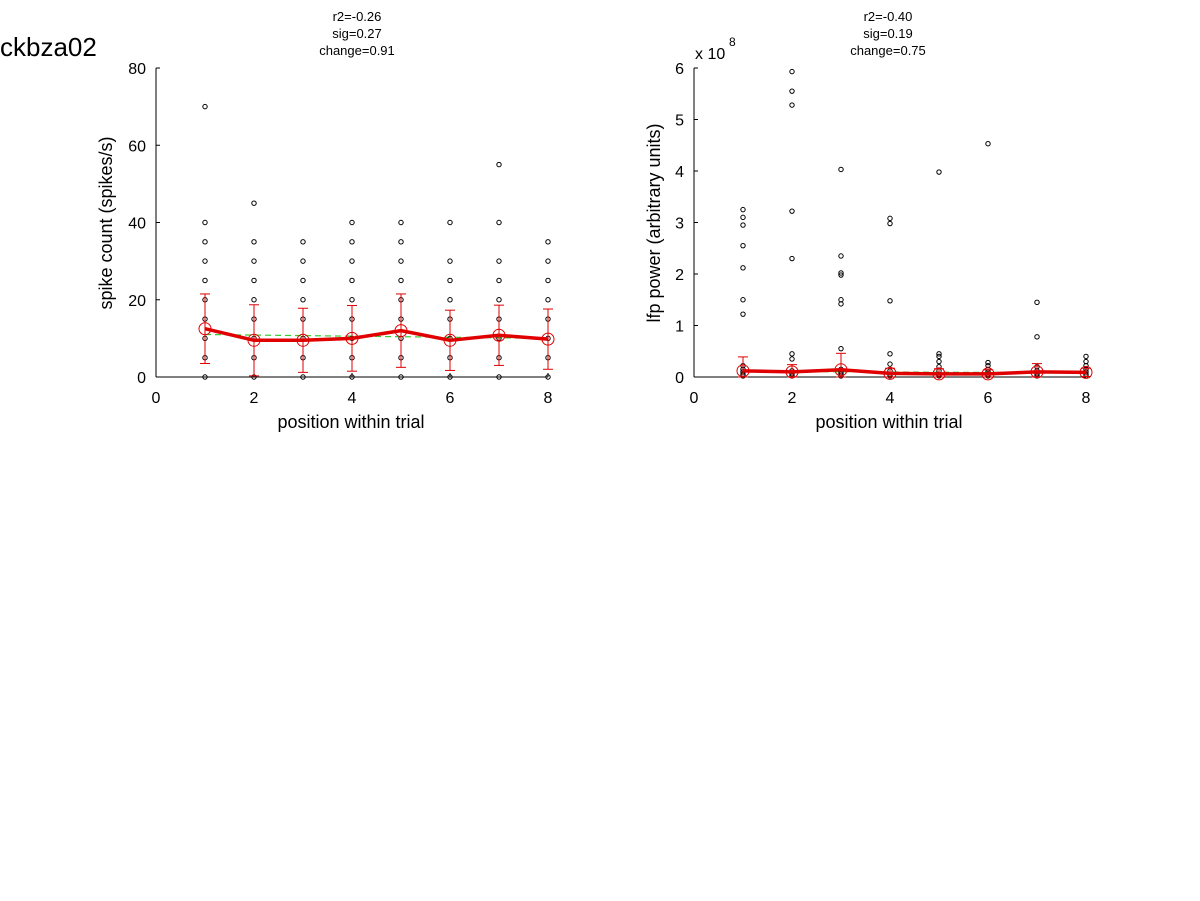  Describe the element at coordinates (357, 33) in the screenshot. I see `stat-sig: sig=0.27` at that location.